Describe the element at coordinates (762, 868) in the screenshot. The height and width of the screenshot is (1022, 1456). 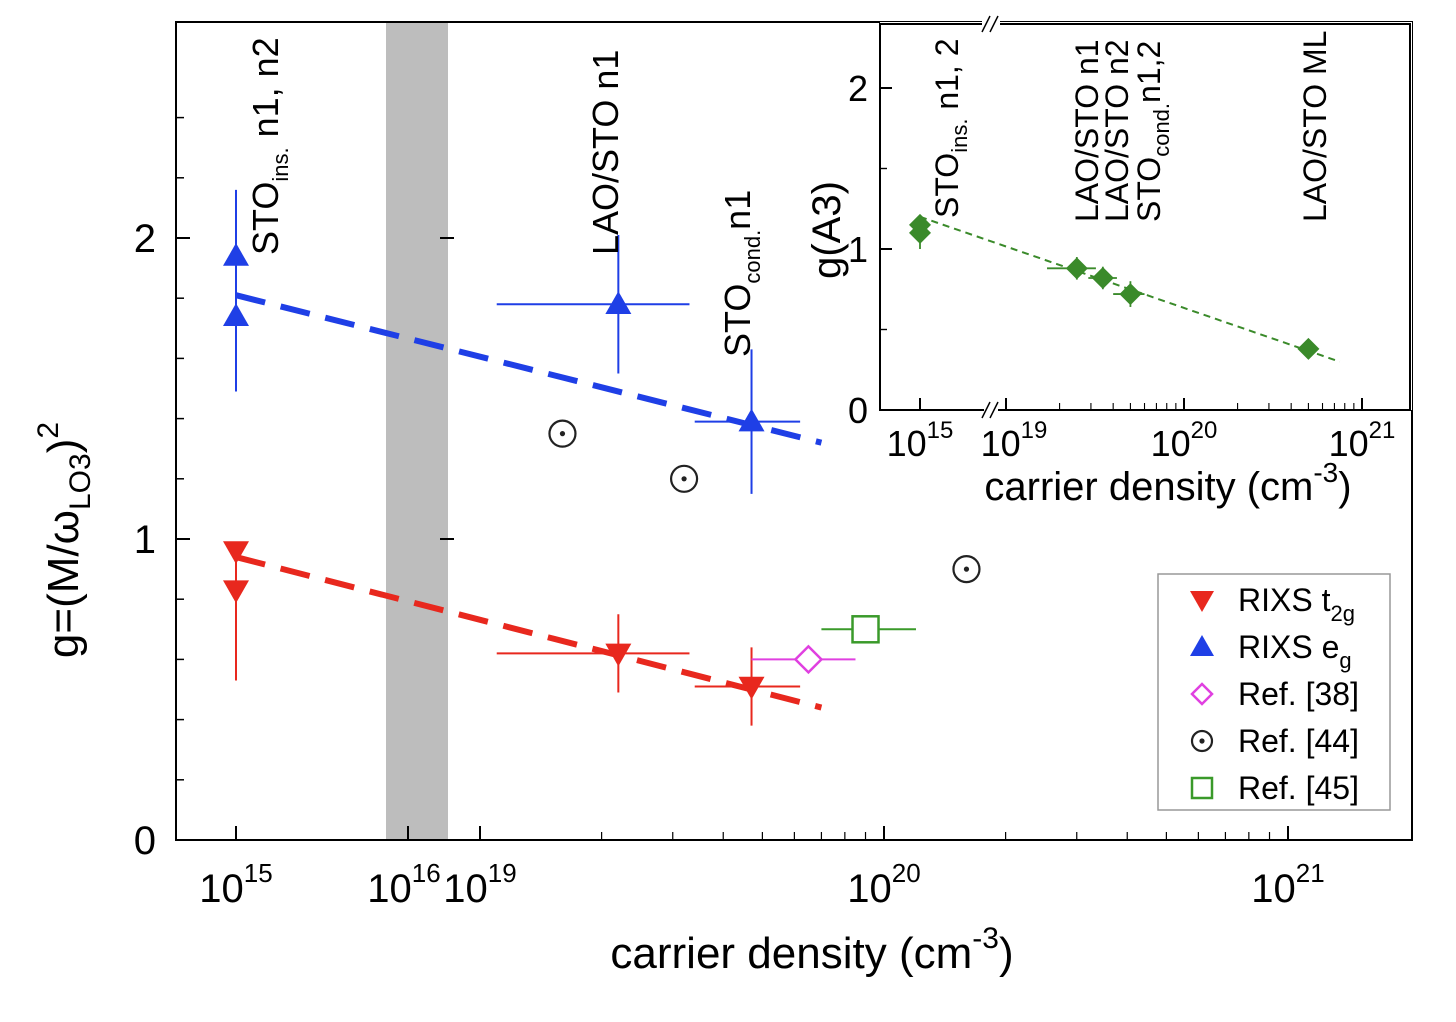
I see `main-x-ticks: 1015 1016 1019 1020 1021` at that location.